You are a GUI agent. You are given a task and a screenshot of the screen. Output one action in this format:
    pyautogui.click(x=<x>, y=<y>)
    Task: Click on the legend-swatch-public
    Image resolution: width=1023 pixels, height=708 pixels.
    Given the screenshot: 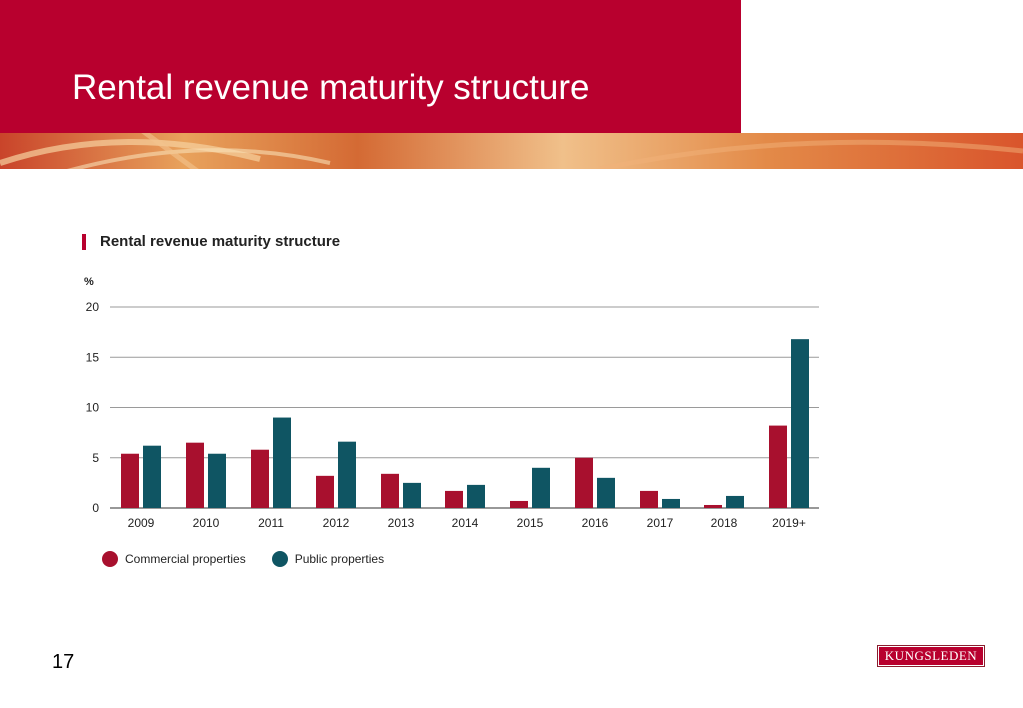 What is the action you would take?
    pyautogui.click(x=279, y=559)
    